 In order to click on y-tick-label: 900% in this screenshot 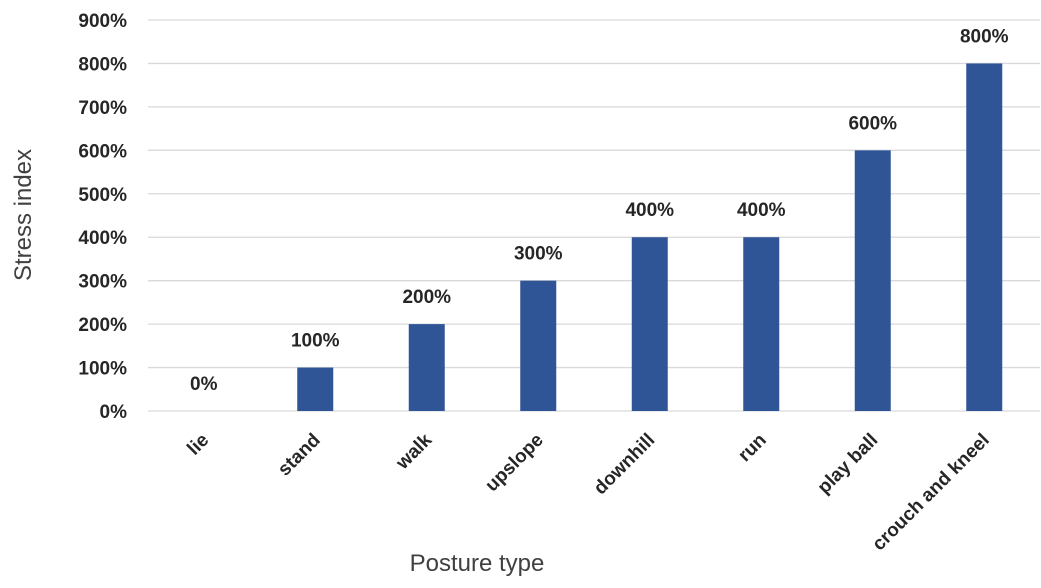, I will do `click(102, 21)`.